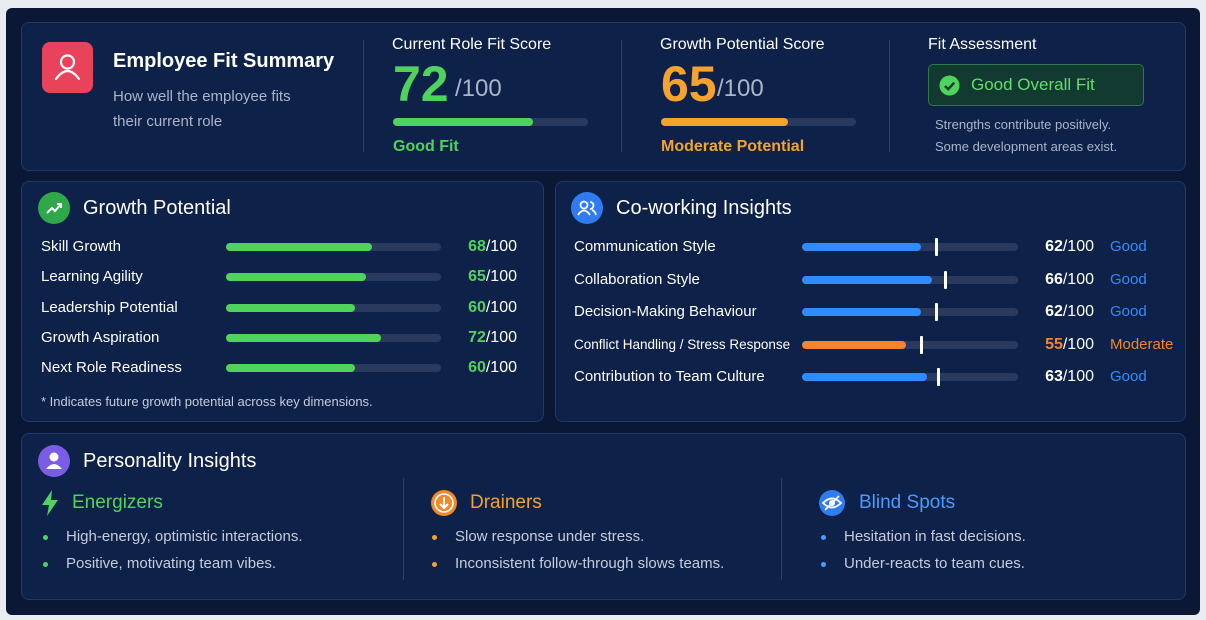 The width and height of the screenshot is (1206, 620). Describe the element at coordinates (111, 367) in the screenshot. I see `row-label: Next Role Readiness` at that location.